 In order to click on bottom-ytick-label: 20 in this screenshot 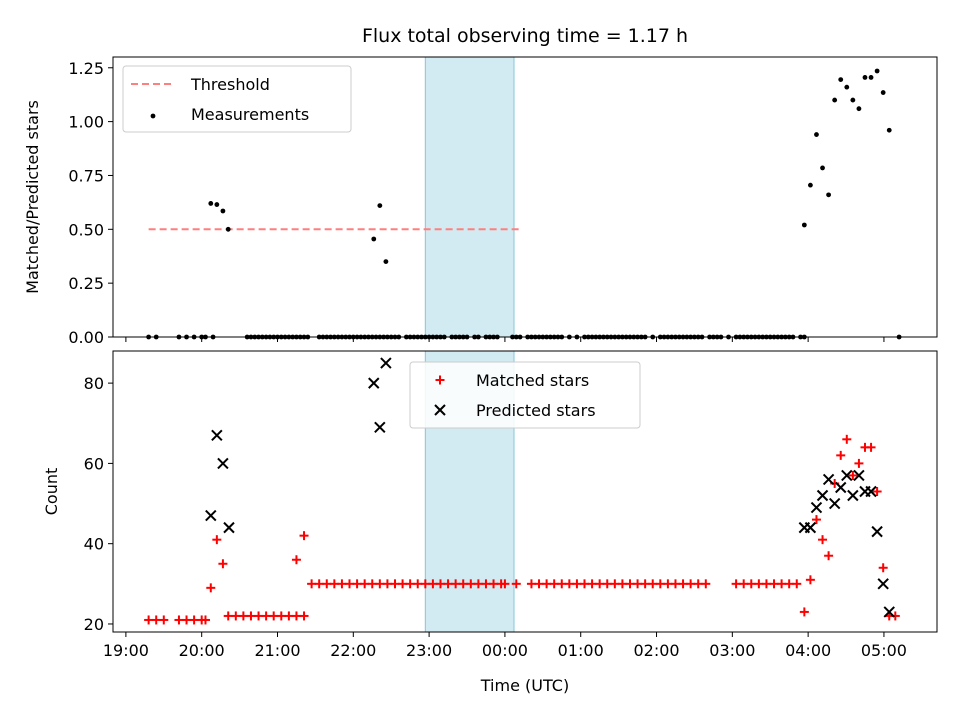, I will do `click(94, 624)`.